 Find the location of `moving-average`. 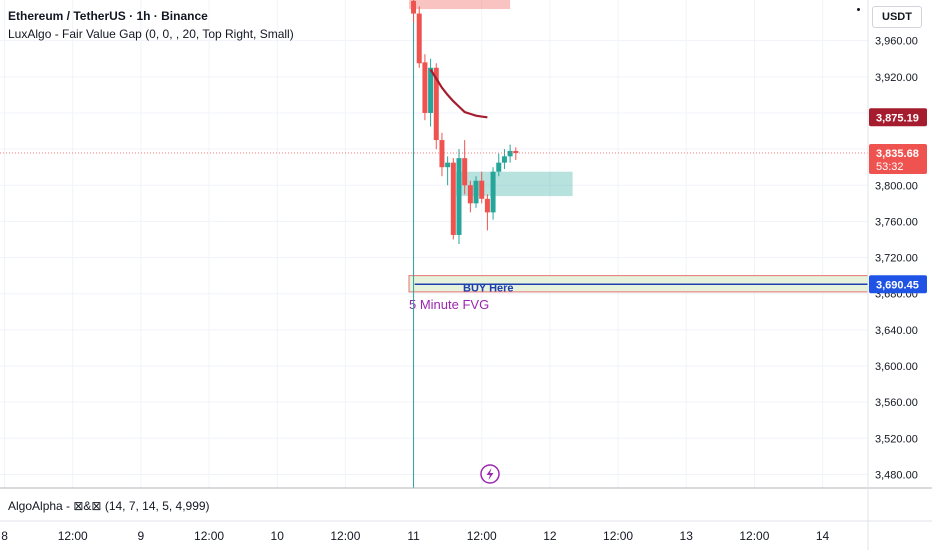

moving-average is located at coordinates (458, 93).